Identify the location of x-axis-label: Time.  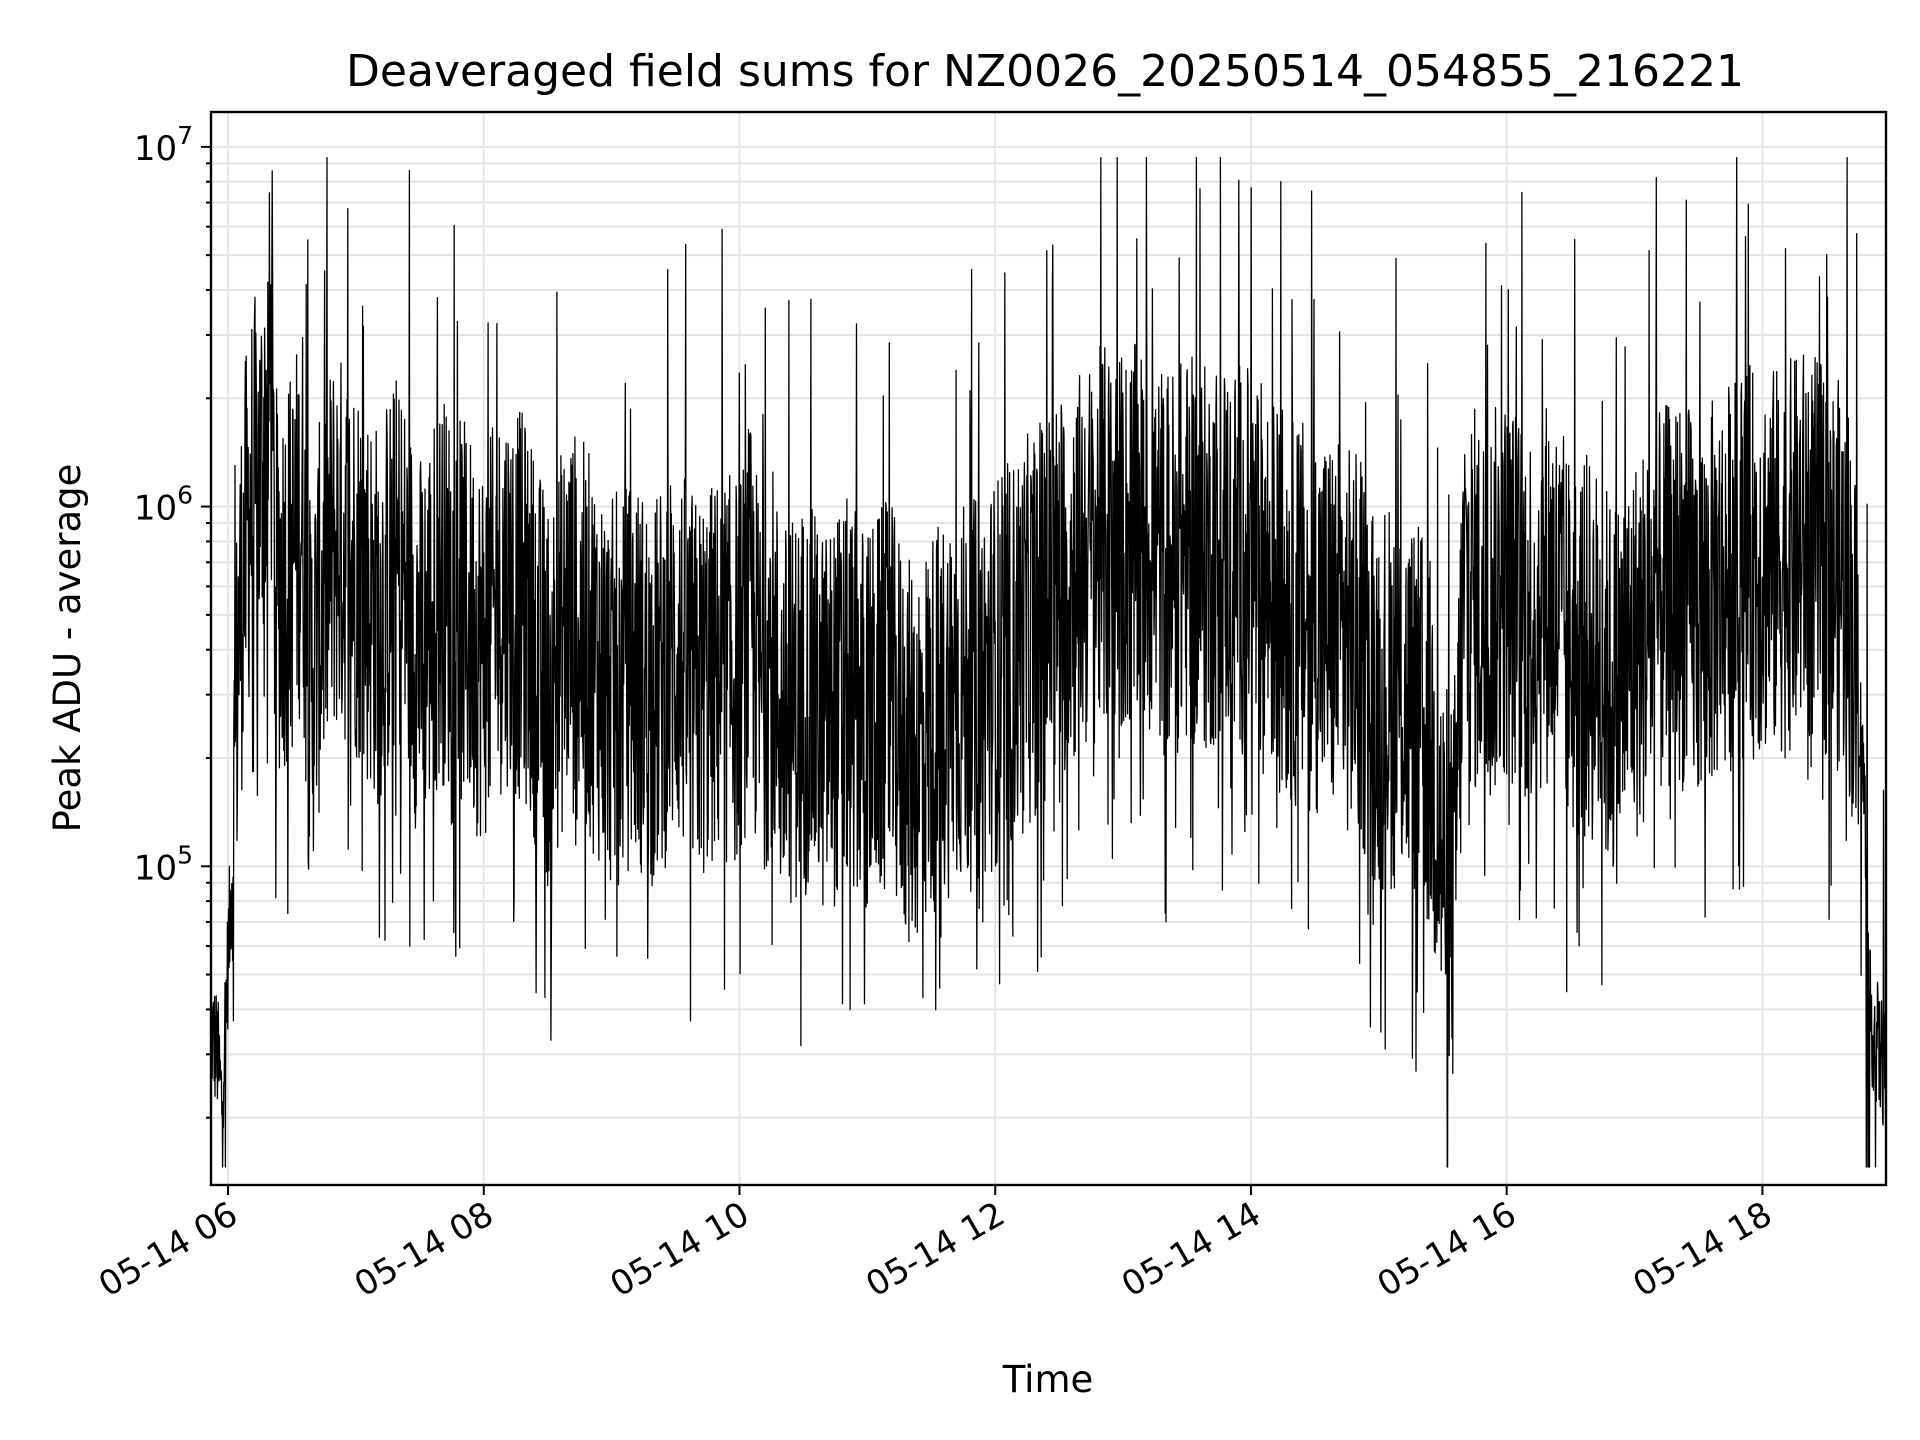
(1048, 1379).